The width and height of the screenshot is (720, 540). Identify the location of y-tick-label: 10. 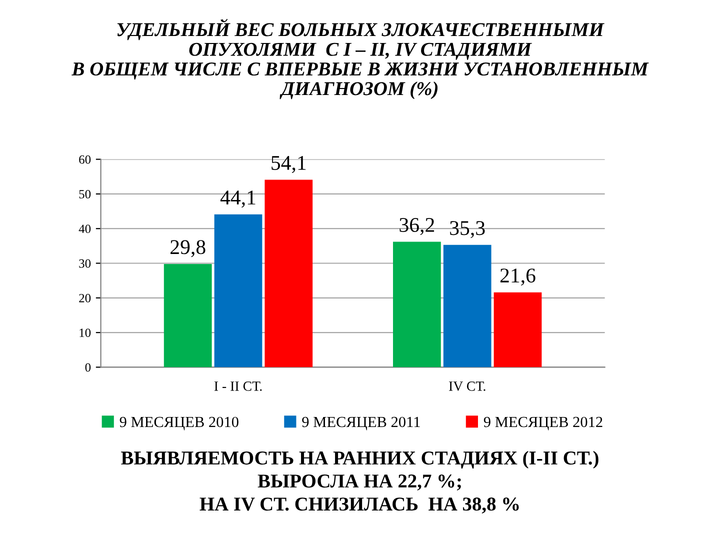
(85, 333).